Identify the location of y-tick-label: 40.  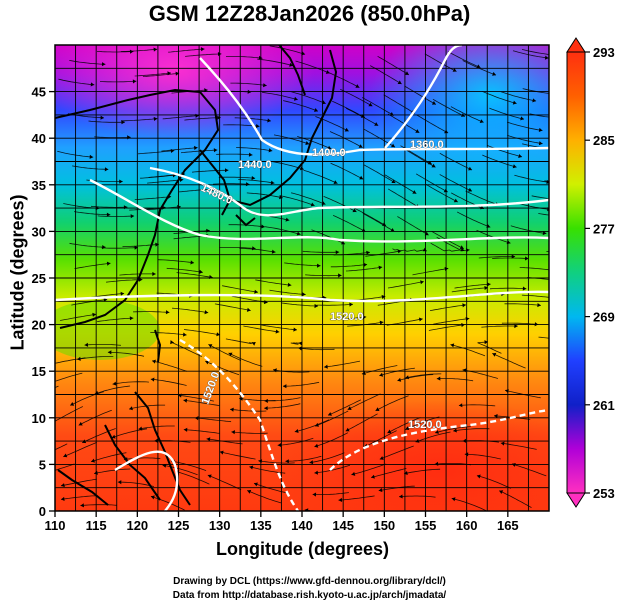
(39, 138).